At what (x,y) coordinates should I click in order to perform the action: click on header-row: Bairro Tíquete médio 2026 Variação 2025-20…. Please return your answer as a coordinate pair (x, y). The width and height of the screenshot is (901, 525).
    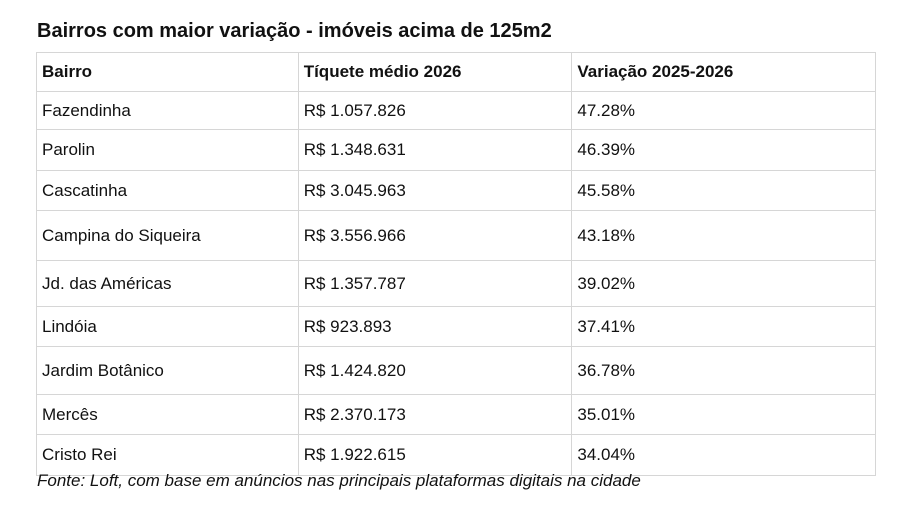
    Looking at the image, I should click on (456, 72).